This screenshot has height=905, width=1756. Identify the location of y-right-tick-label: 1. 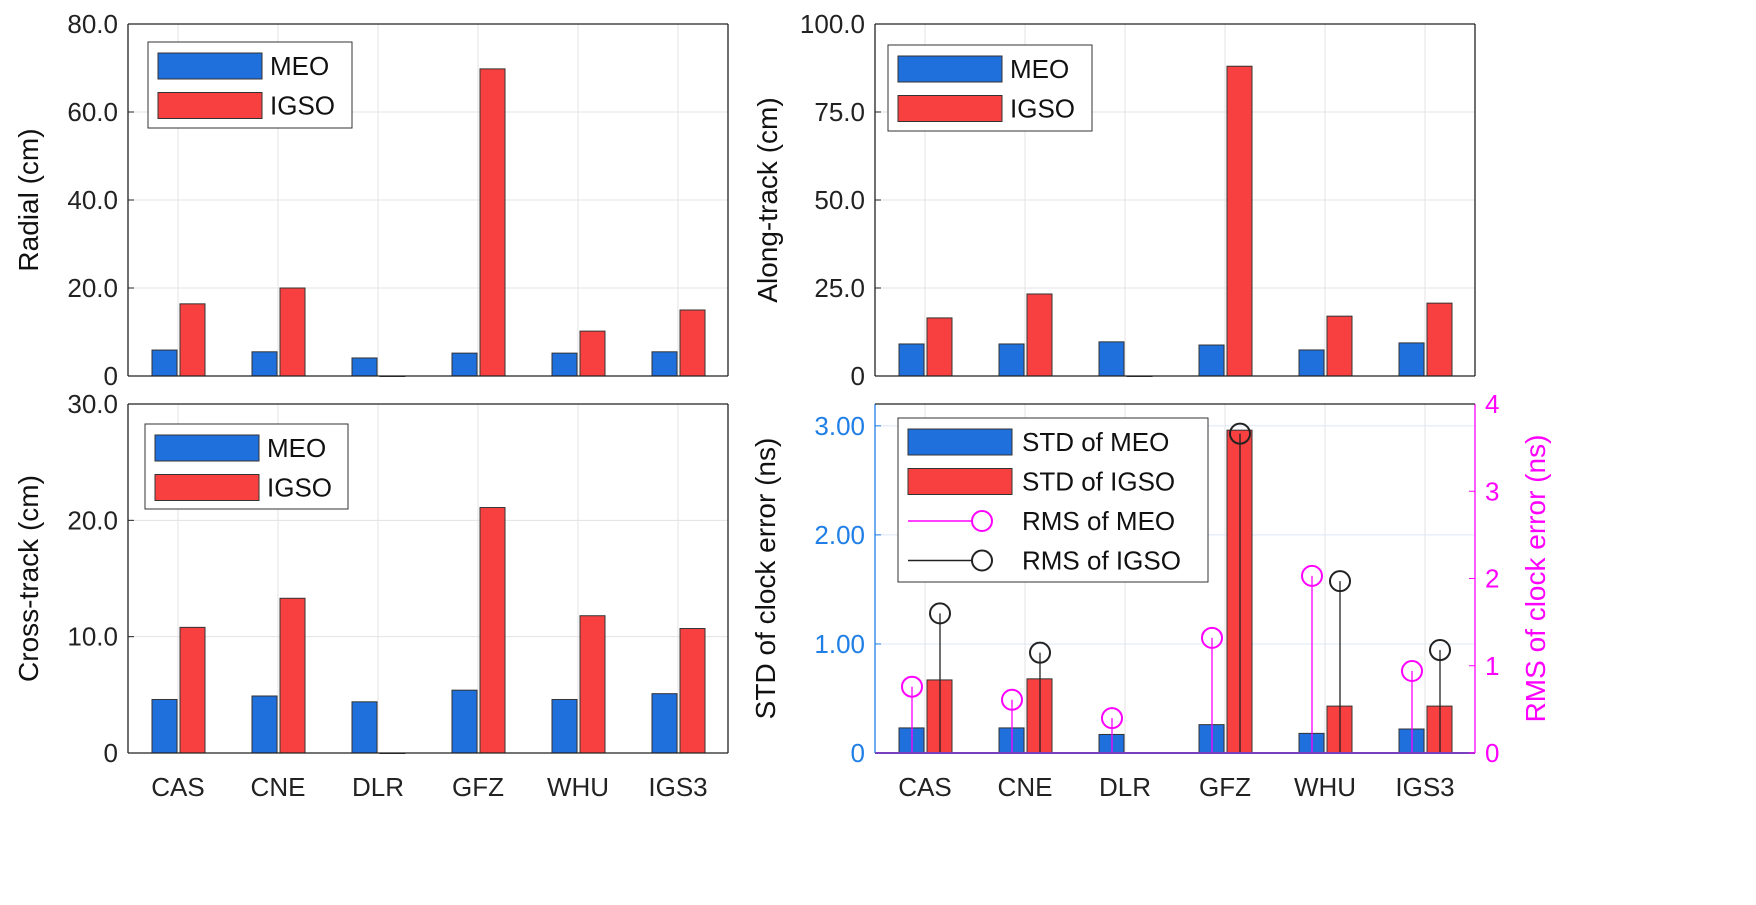
(1492, 666).